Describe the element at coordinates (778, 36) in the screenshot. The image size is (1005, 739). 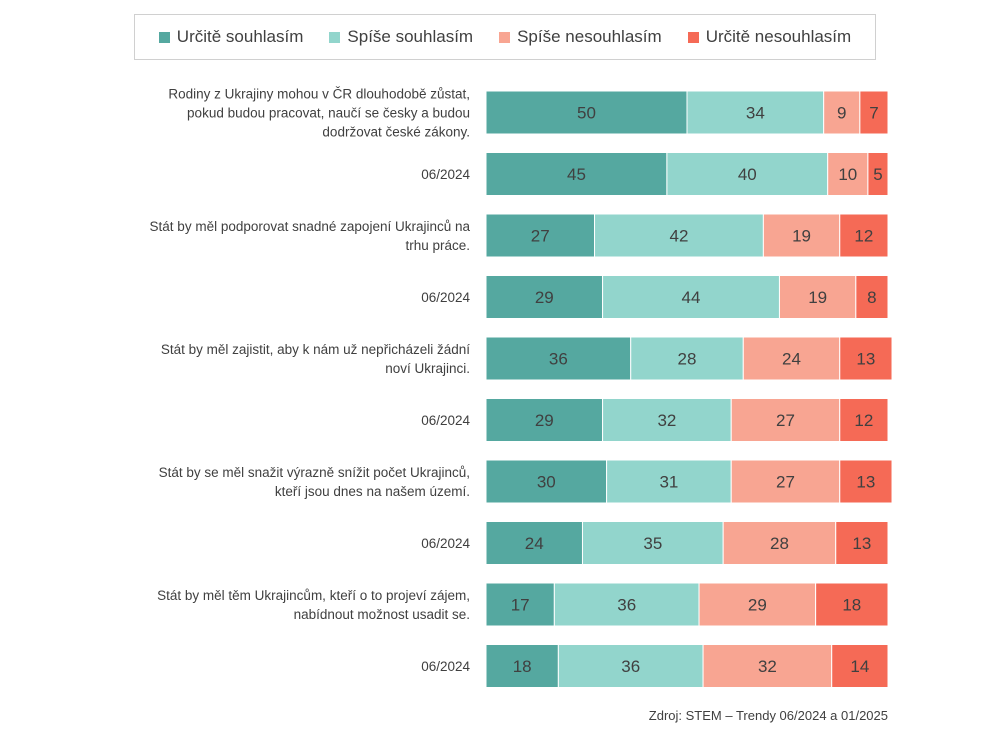
I see `legend-label: Určitě nesouhlasím` at that location.